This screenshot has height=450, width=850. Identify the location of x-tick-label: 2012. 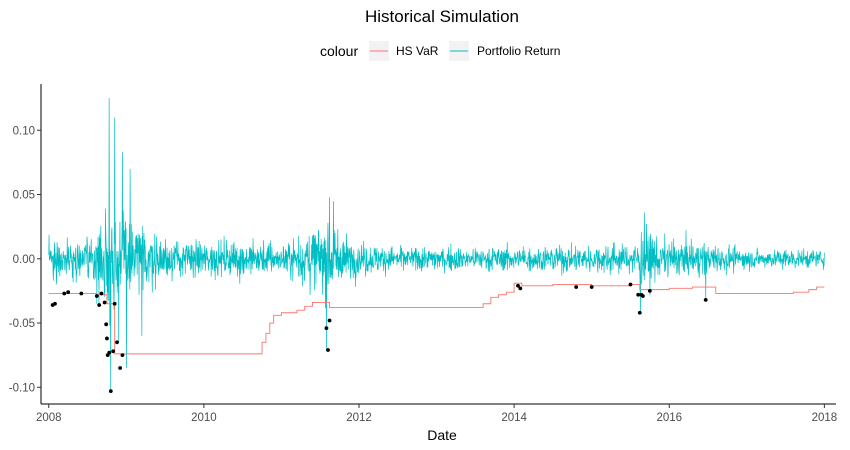
(359, 418).